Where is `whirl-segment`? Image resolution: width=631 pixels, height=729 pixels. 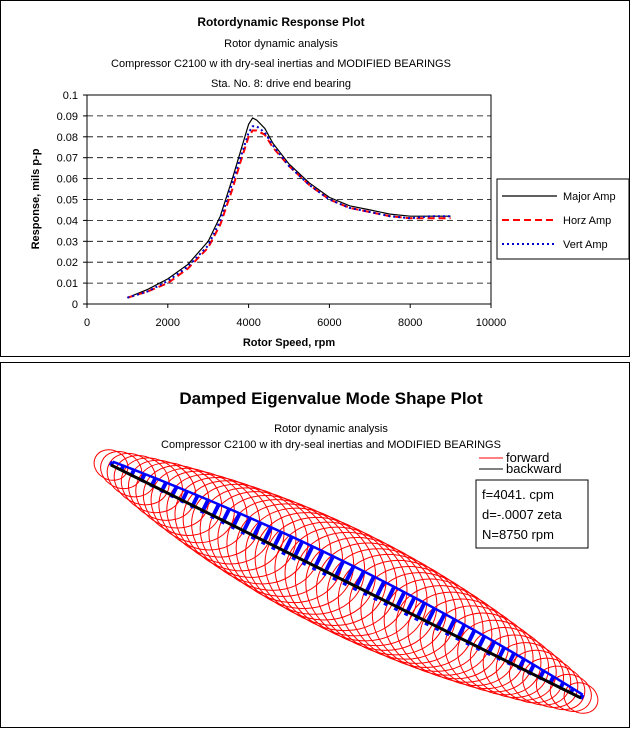
whirl-segment is located at coordinates (581, 696).